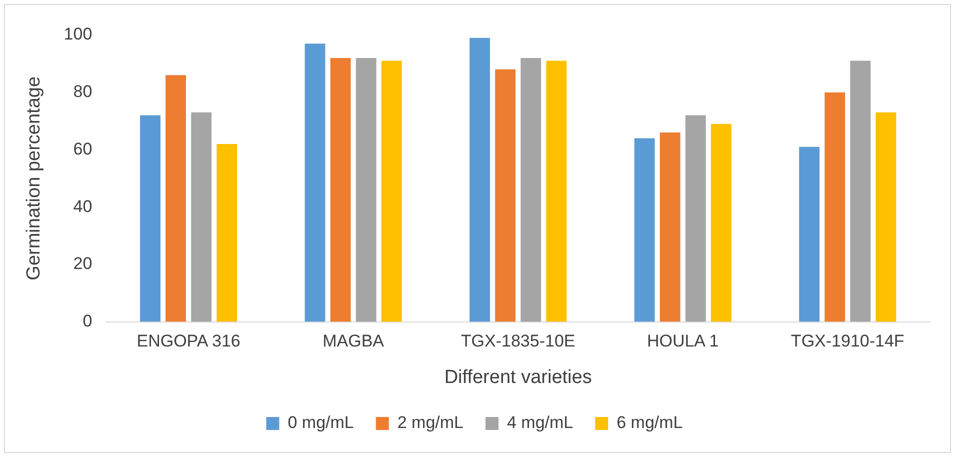 This screenshot has height=457, width=955. Describe the element at coordinates (353, 341) in the screenshot. I see `x-tick-label: MAGBA` at that location.